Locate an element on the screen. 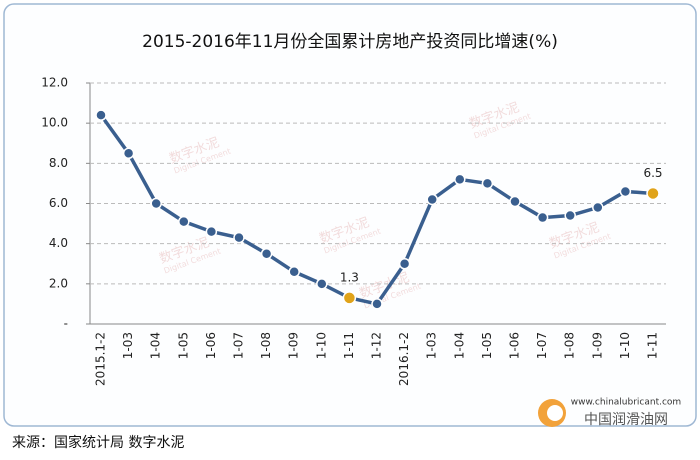 Image resolution: width=700 pixels, height=460 pixels. logo-url: www.chinalubricant.com is located at coordinates (626, 403).